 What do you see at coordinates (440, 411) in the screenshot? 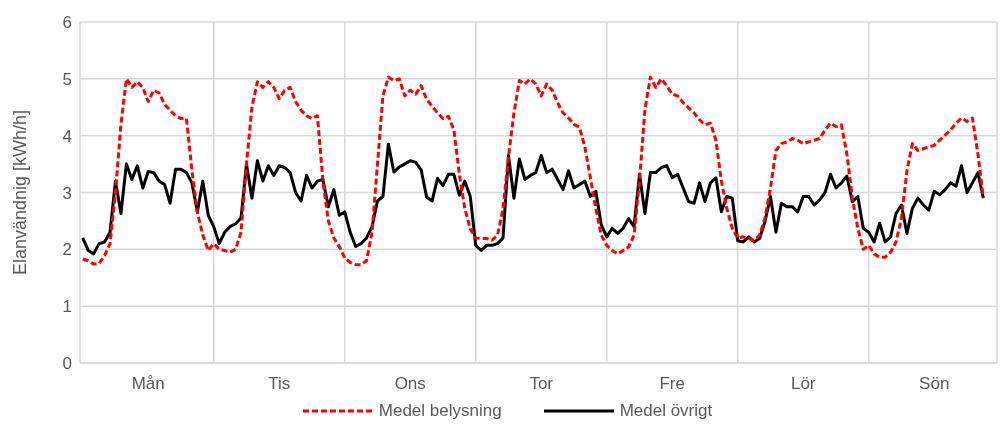
I see `legend-label: Medel belysning` at bounding box center [440, 411].